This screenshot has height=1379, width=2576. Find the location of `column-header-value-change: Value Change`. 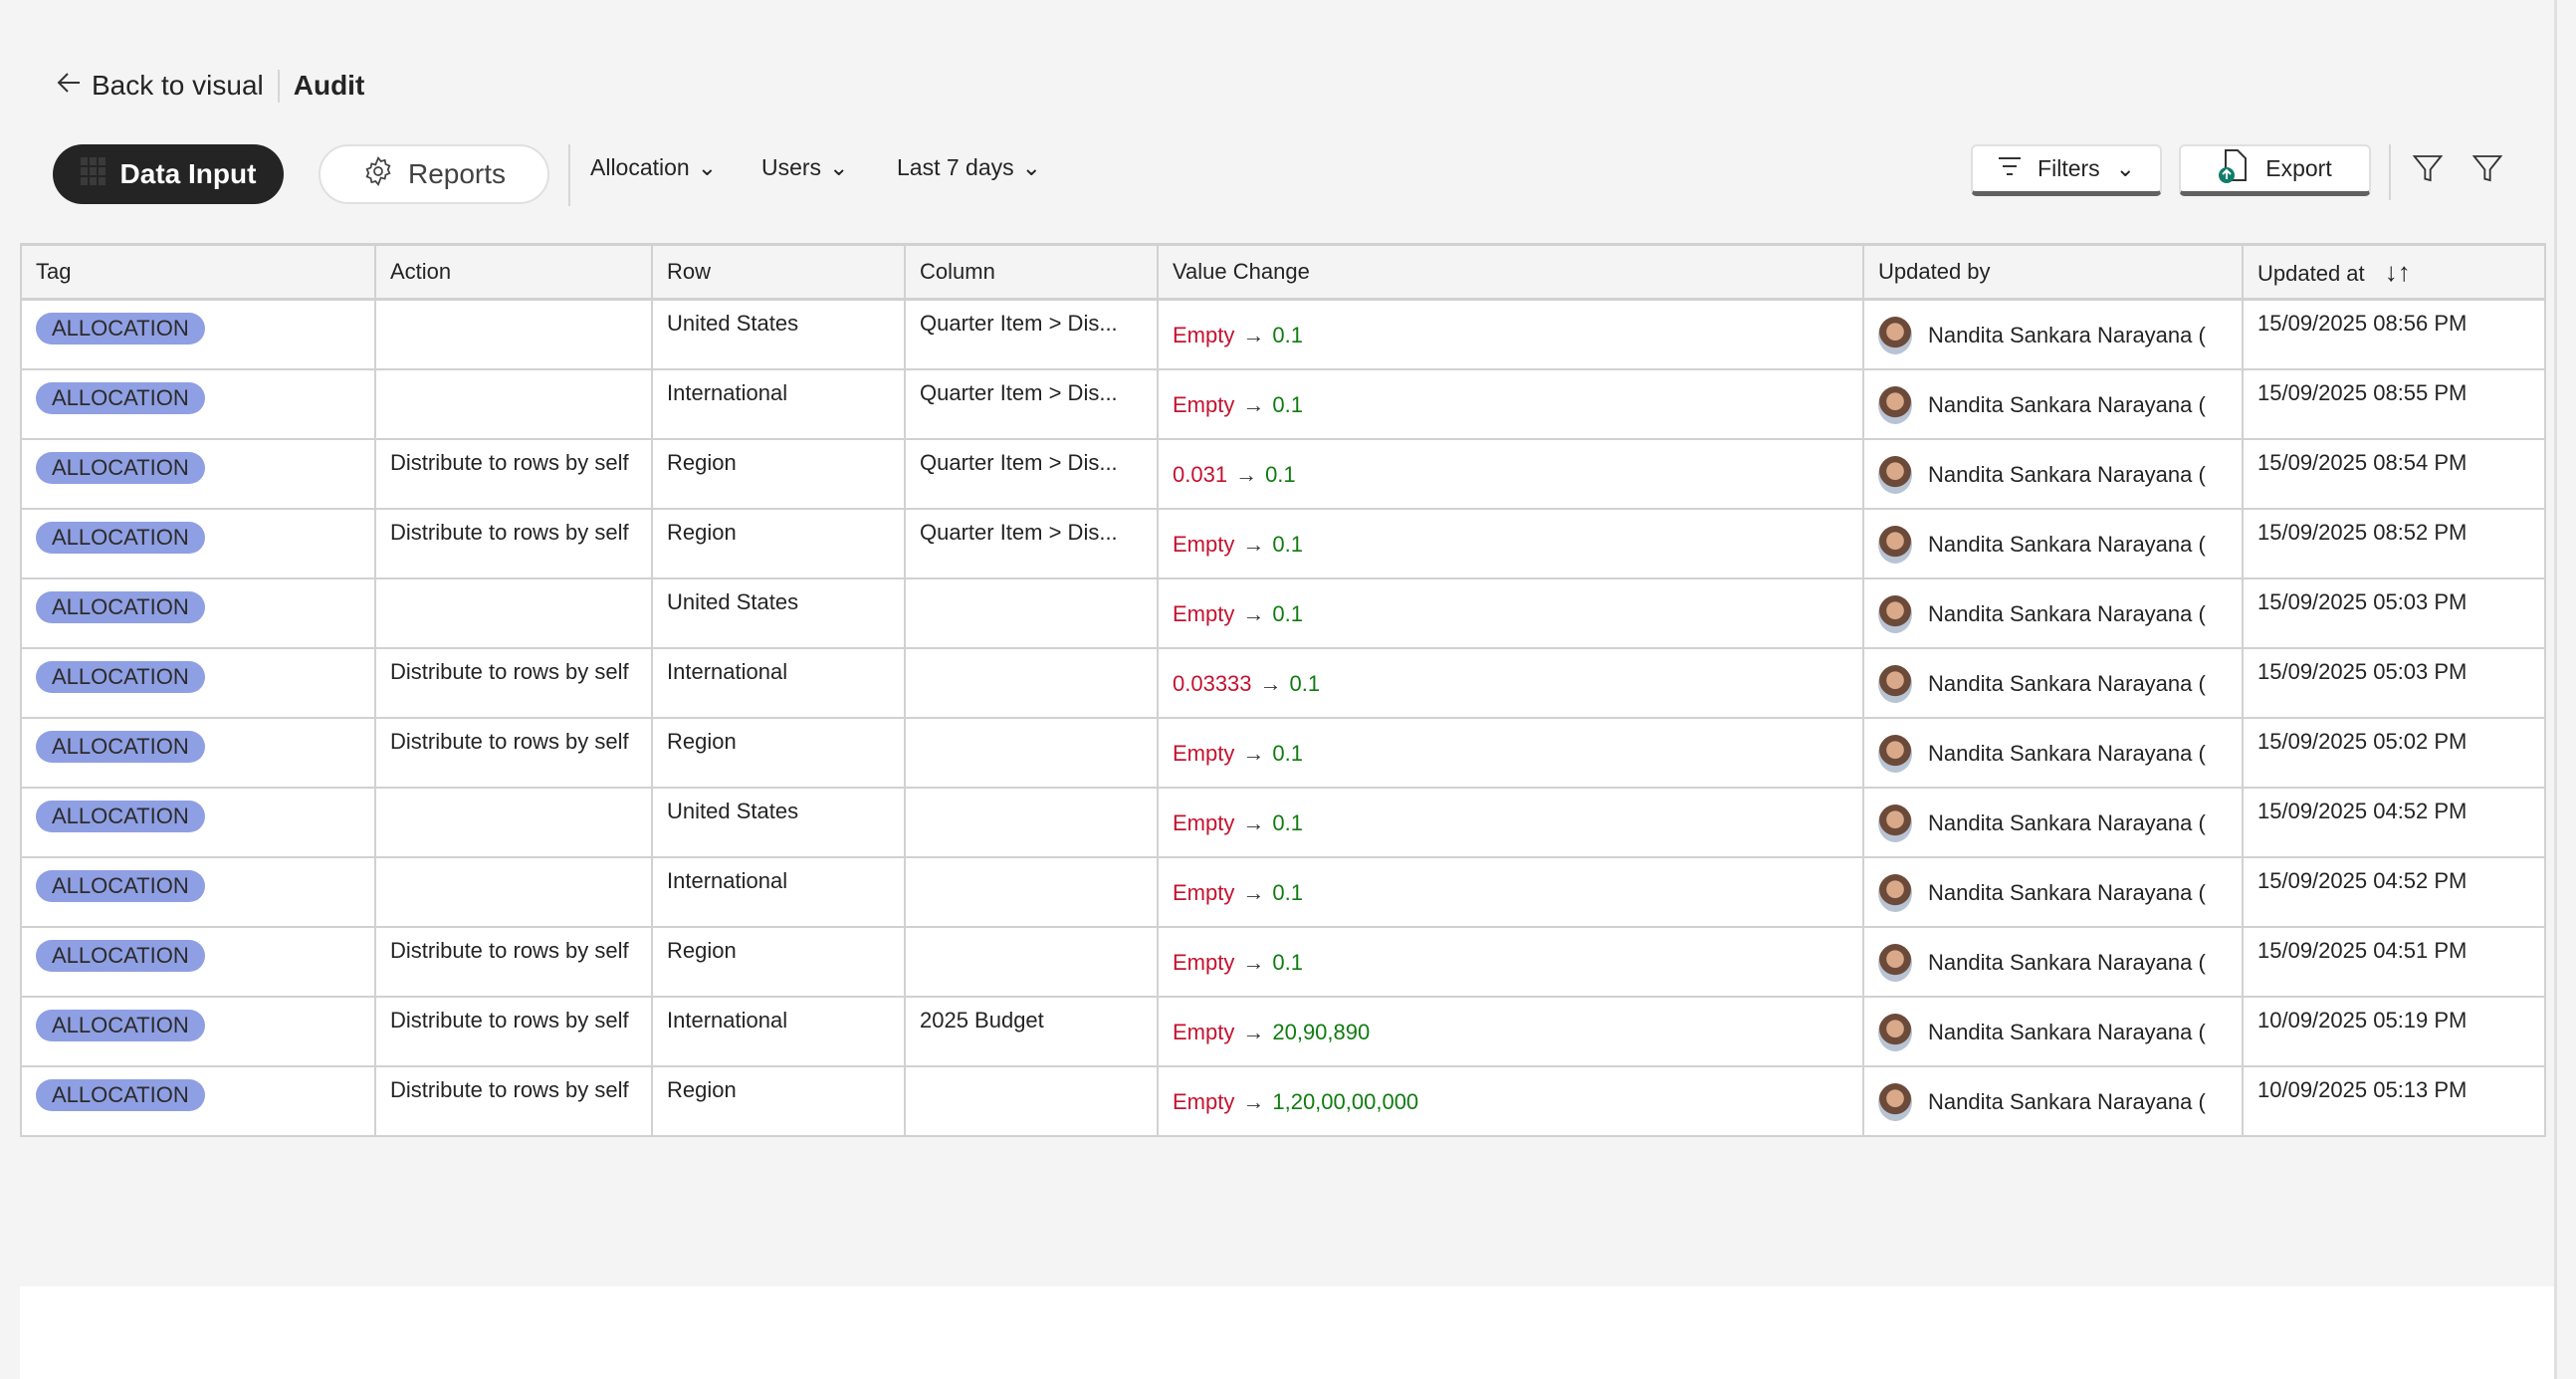

column-header-value-change: Value Change is located at coordinates (1510, 272).